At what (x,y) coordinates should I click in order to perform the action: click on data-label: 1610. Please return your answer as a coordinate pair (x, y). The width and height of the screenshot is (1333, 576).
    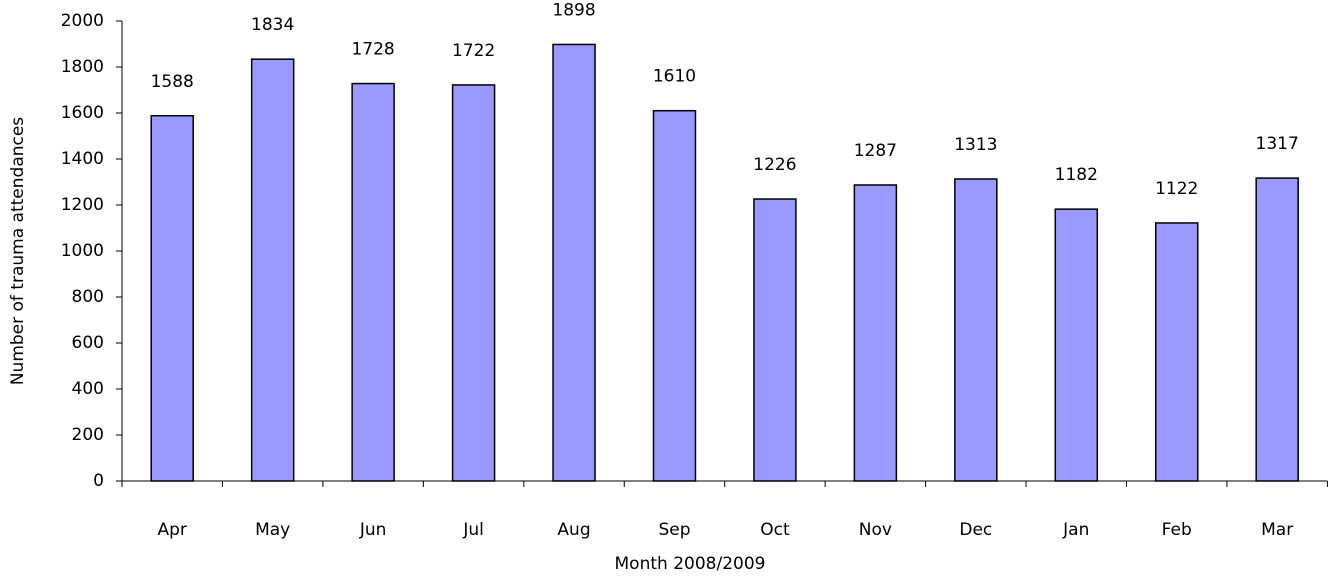
    Looking at the image, I should click on (674, 77).